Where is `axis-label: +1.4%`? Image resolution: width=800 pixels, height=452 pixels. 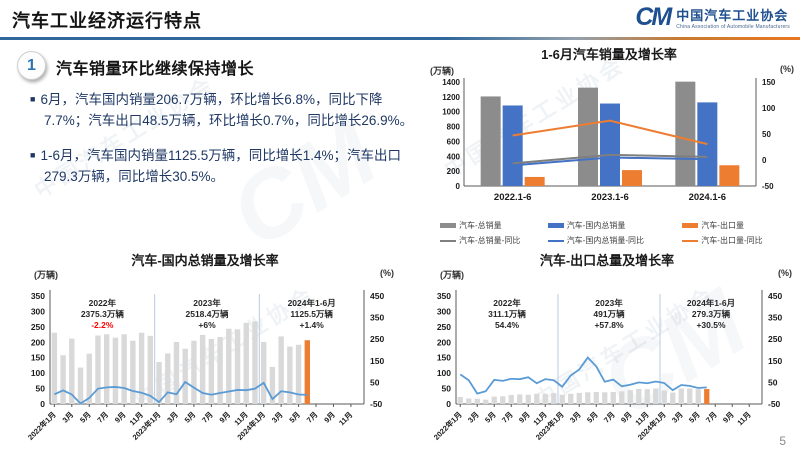 axis-label: +1.4% is located at coordinates (311, 325).